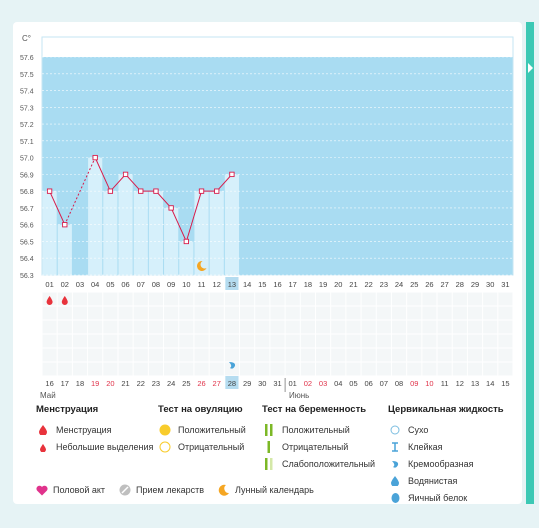  I want to click on date-label: 17, so click(65, 383).